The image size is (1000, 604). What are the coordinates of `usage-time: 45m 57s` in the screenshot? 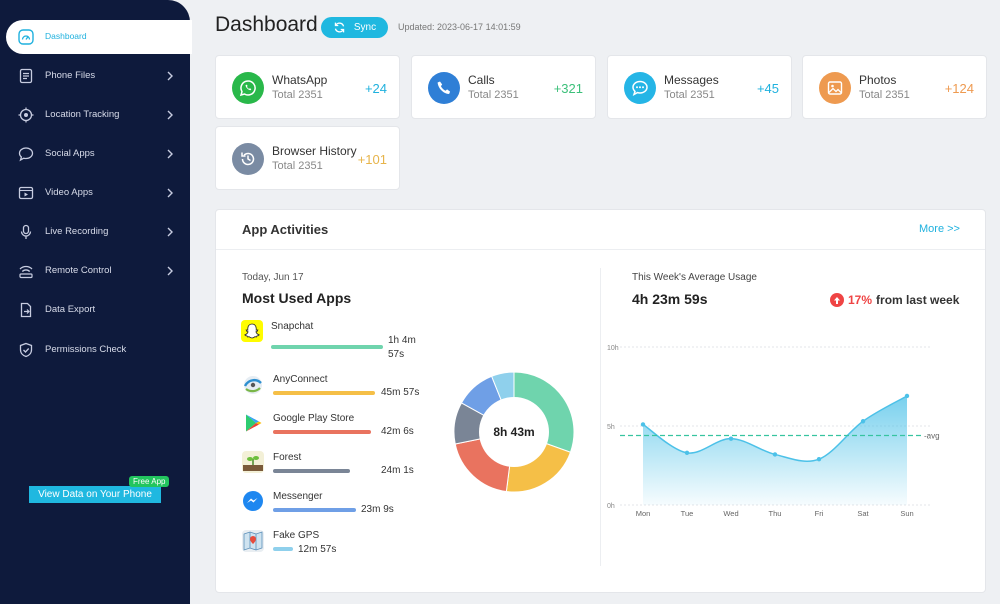 It's located at (400, 392).